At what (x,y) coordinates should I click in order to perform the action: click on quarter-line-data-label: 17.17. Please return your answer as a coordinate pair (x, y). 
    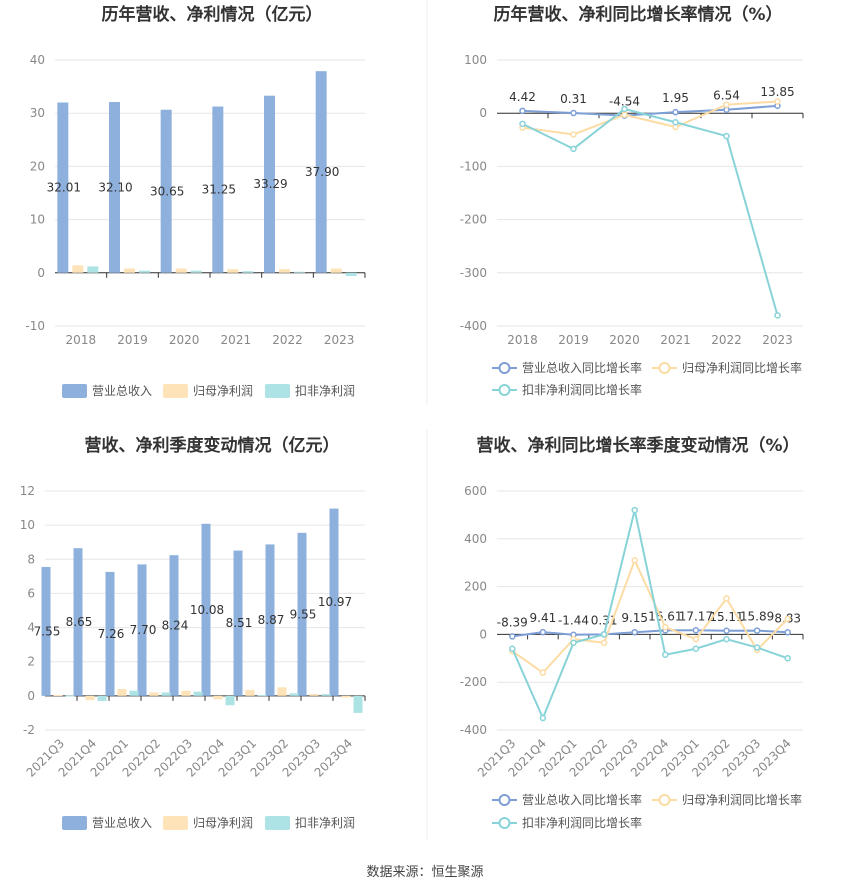
    Looking at the image, I should click on (696, 616).